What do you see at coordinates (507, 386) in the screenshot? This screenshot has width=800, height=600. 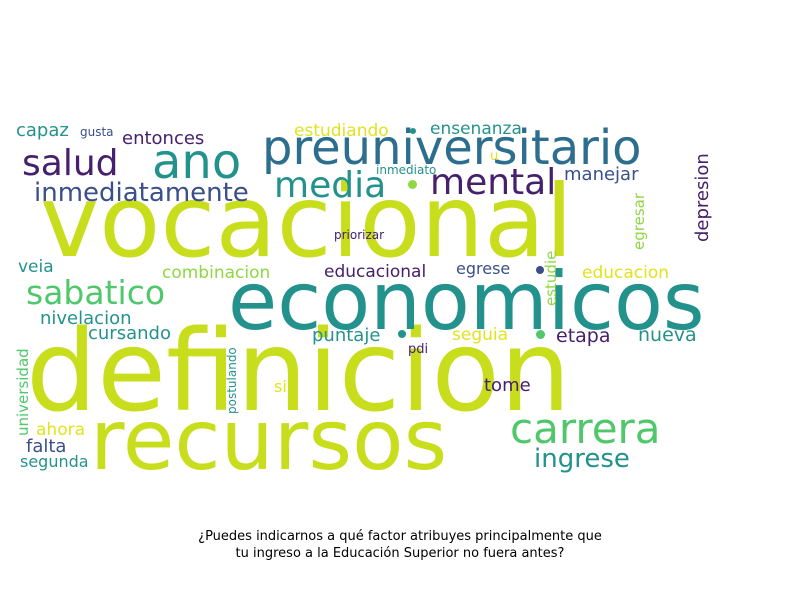 I see `word-tome: tome` at bounding box center [507, 386].